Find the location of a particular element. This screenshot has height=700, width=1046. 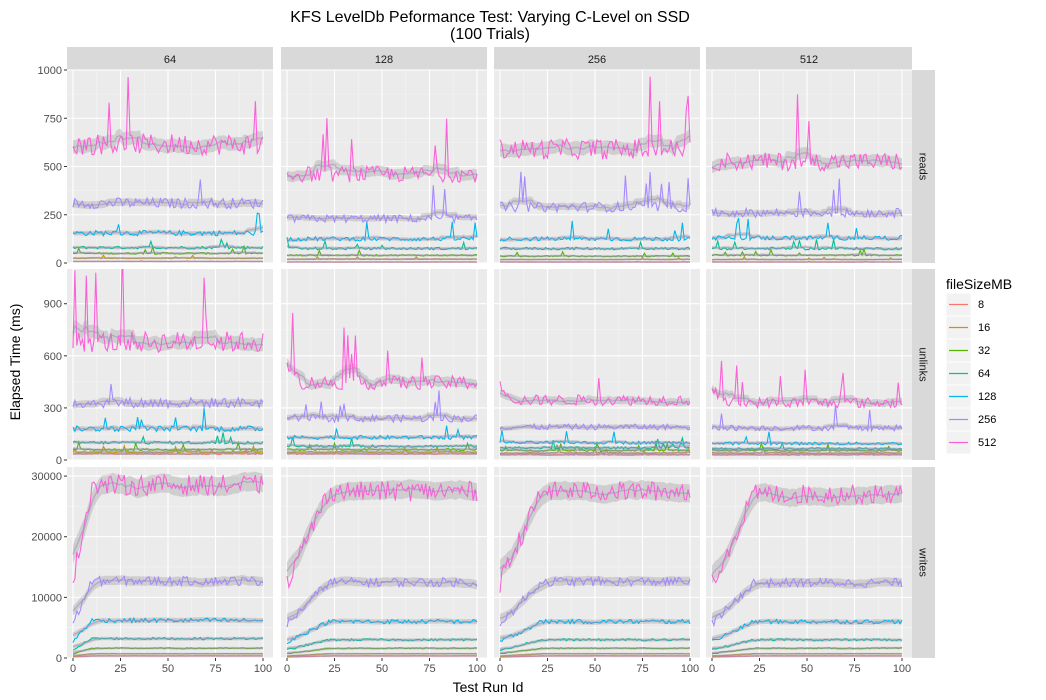

column-strip-label: 256 is located at coordinates (597, 60).